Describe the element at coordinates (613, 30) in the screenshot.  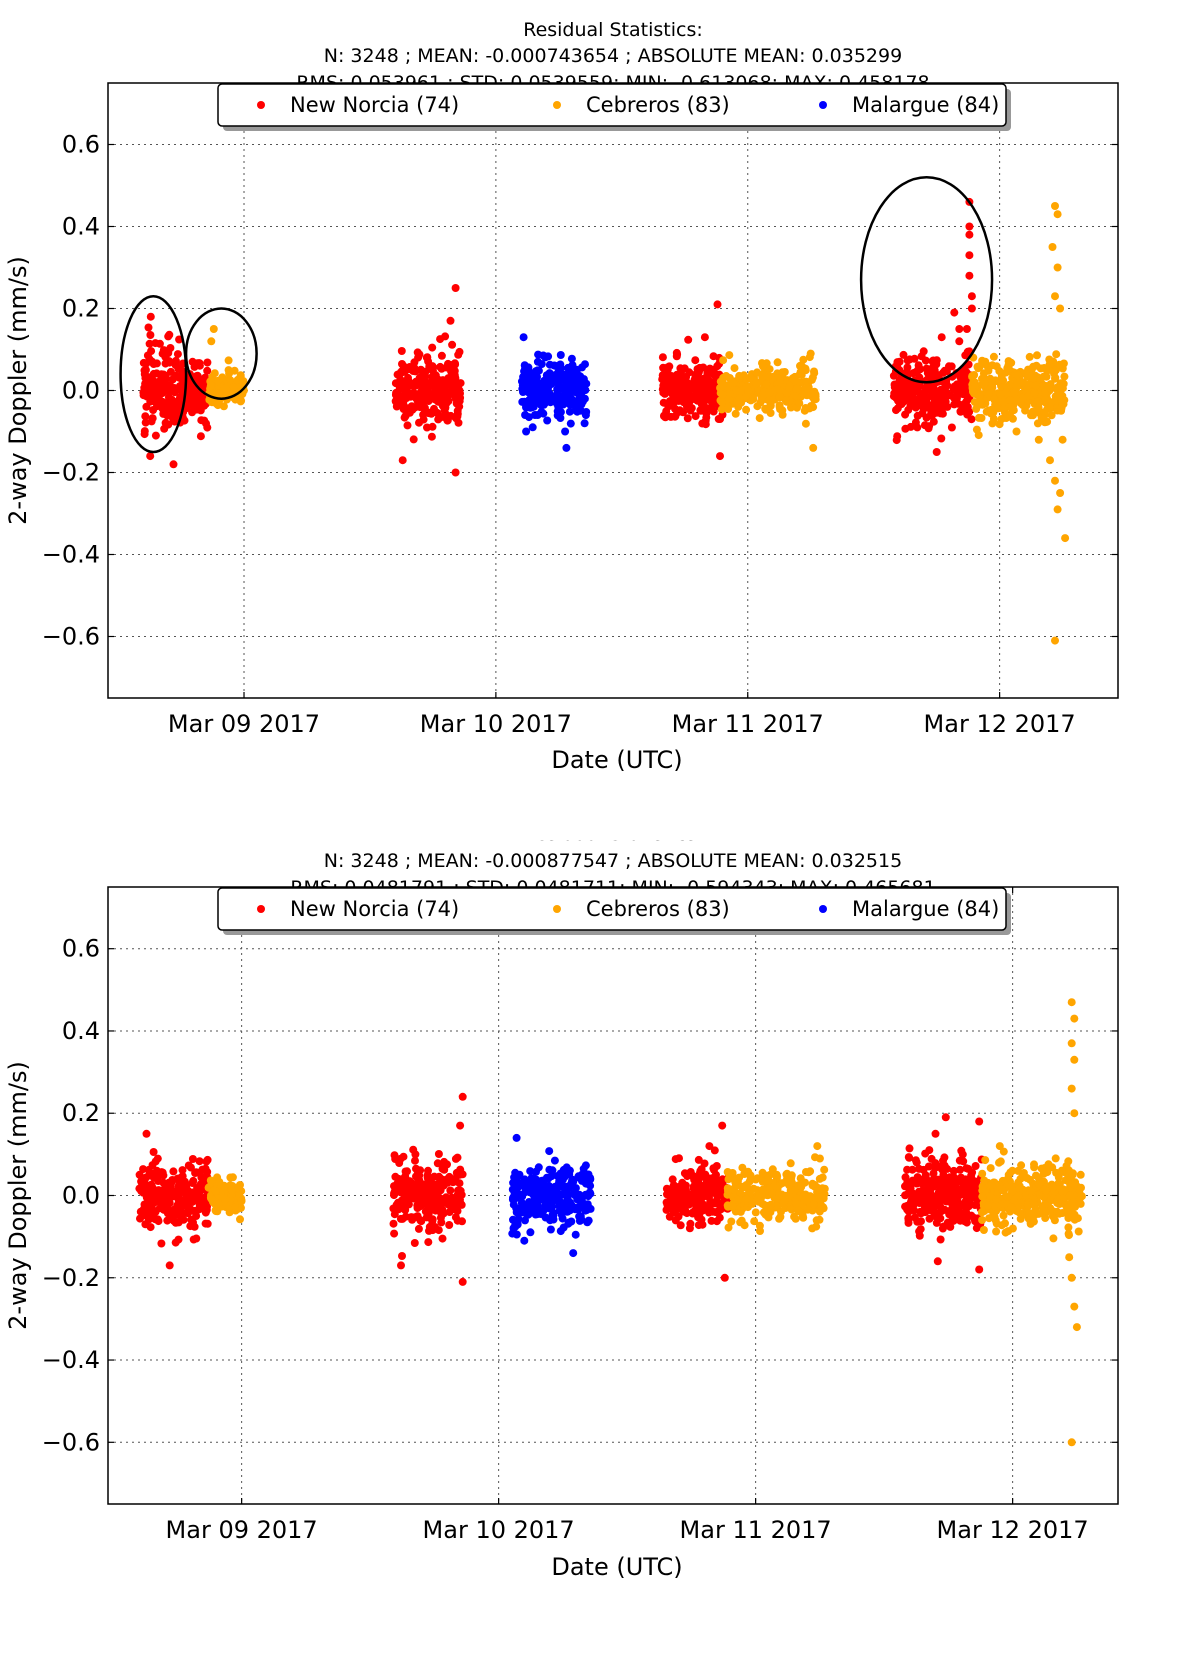
I see `top-title-line-1: Residual Statistics:` at that location.